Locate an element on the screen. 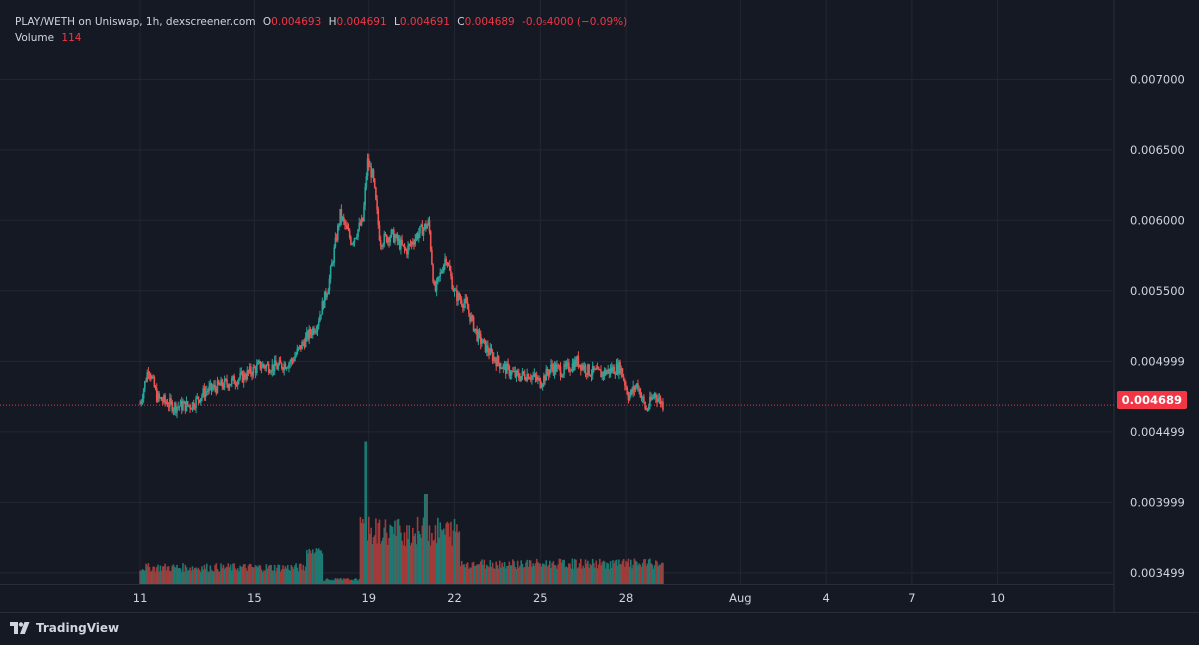 This screenshot has width=1199, height=645. y-tick-label: 0.004499 is located at coordinates (1157, 432).